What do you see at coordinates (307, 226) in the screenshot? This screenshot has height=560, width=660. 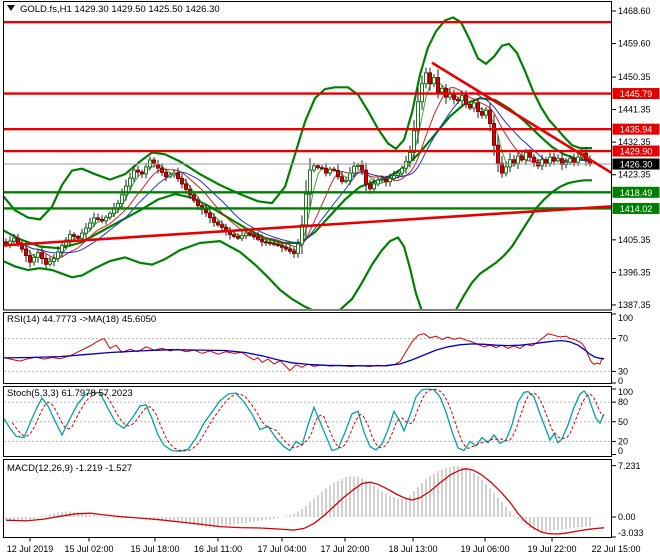 I see `ascending-trendline` at bounding box center [307, 226].